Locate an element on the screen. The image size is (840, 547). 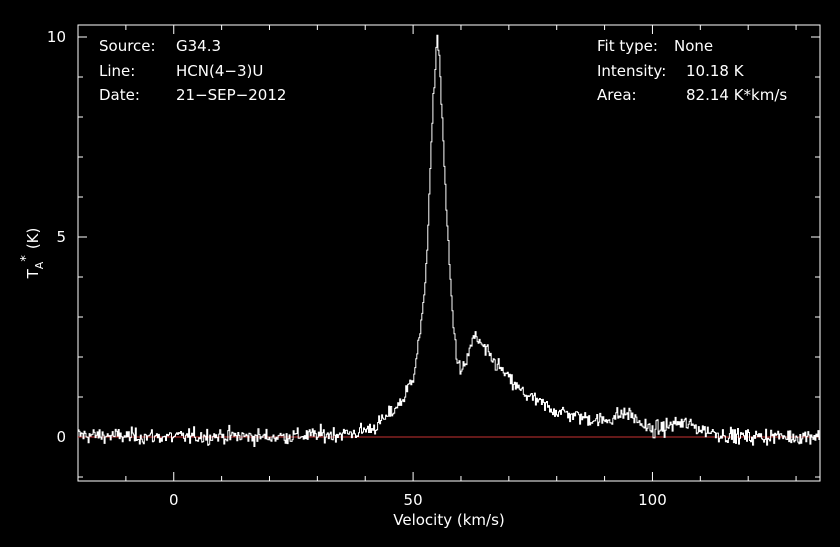
info-line-value: HCN(4−3)U is located at coordinates (219, 71).